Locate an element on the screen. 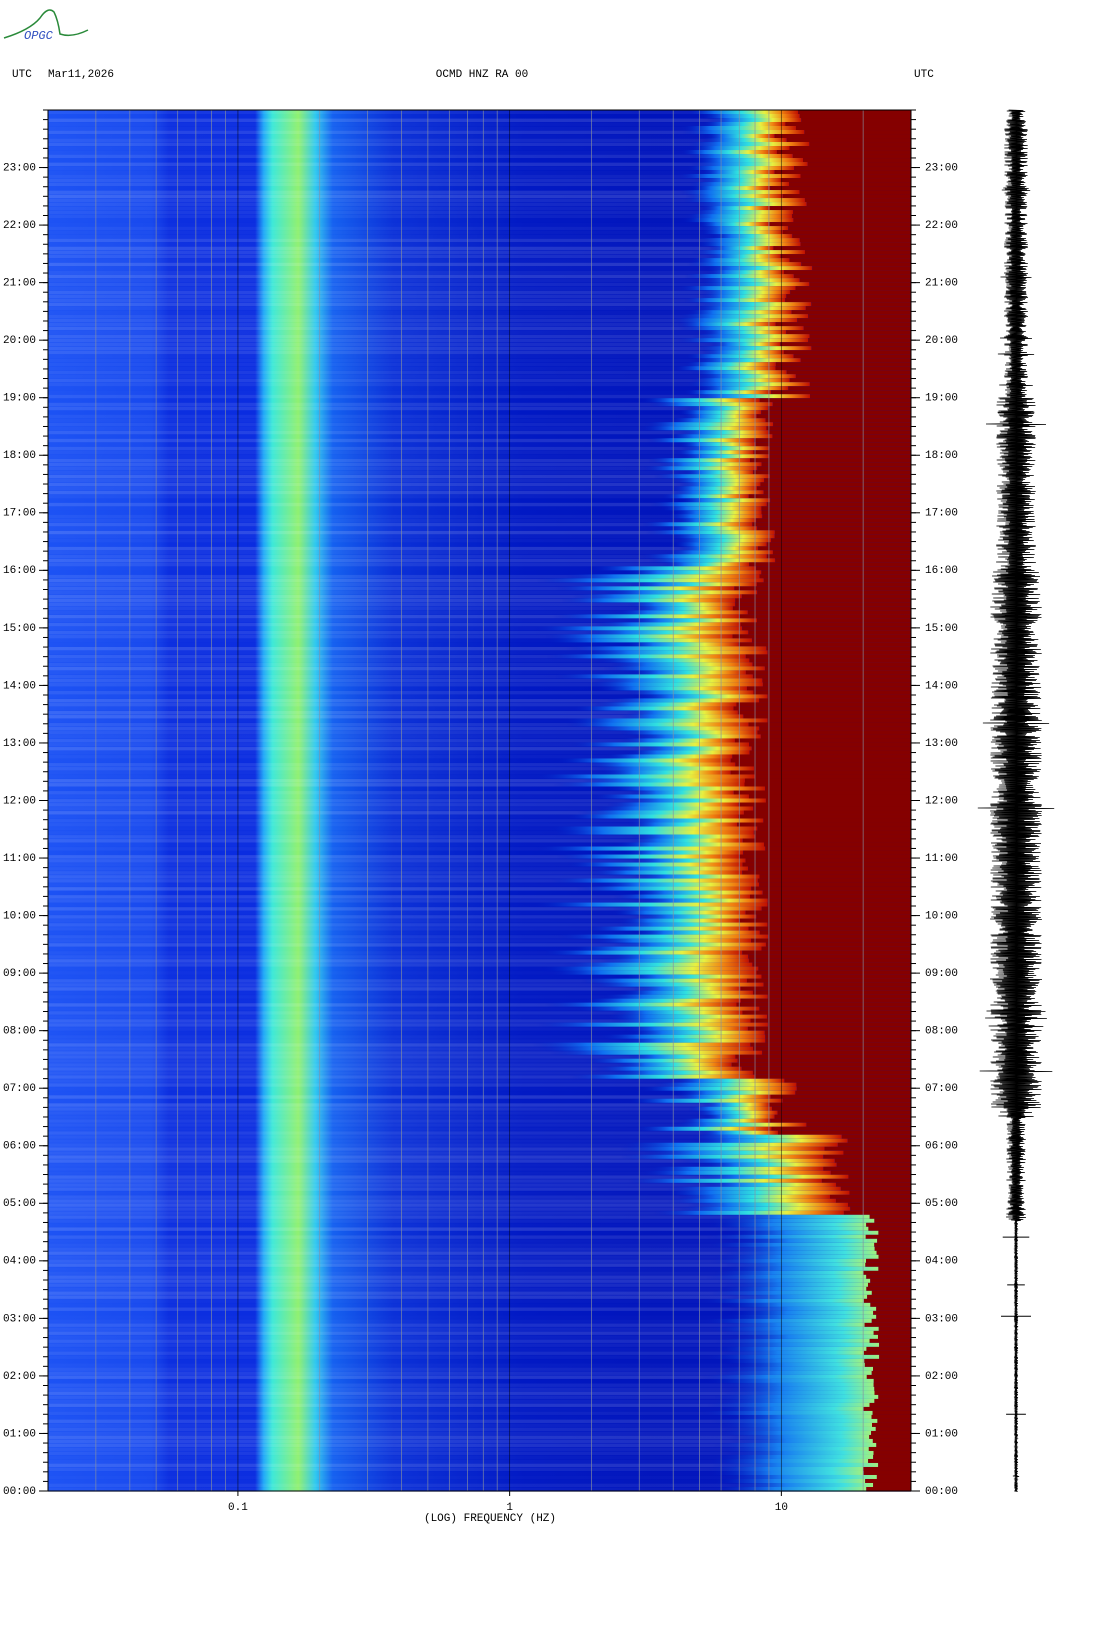 This screenshot has width=1102, height=1634. y-tick-label: 22:00 is located at coordinates (941, 226).